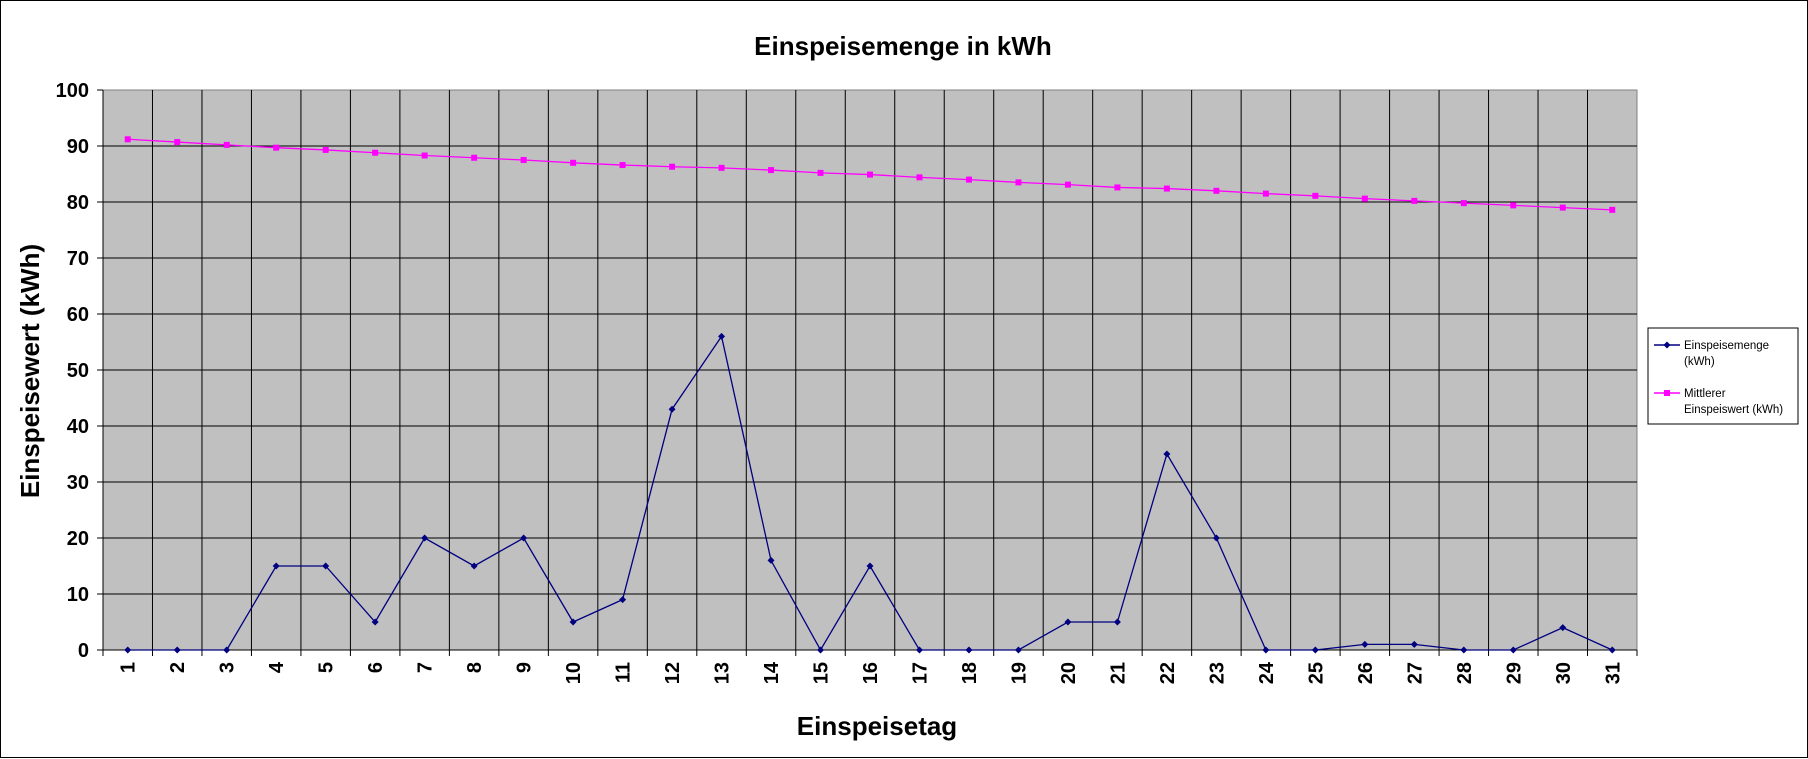  I want to click on x-tick-label: 18, so click(970, 673).